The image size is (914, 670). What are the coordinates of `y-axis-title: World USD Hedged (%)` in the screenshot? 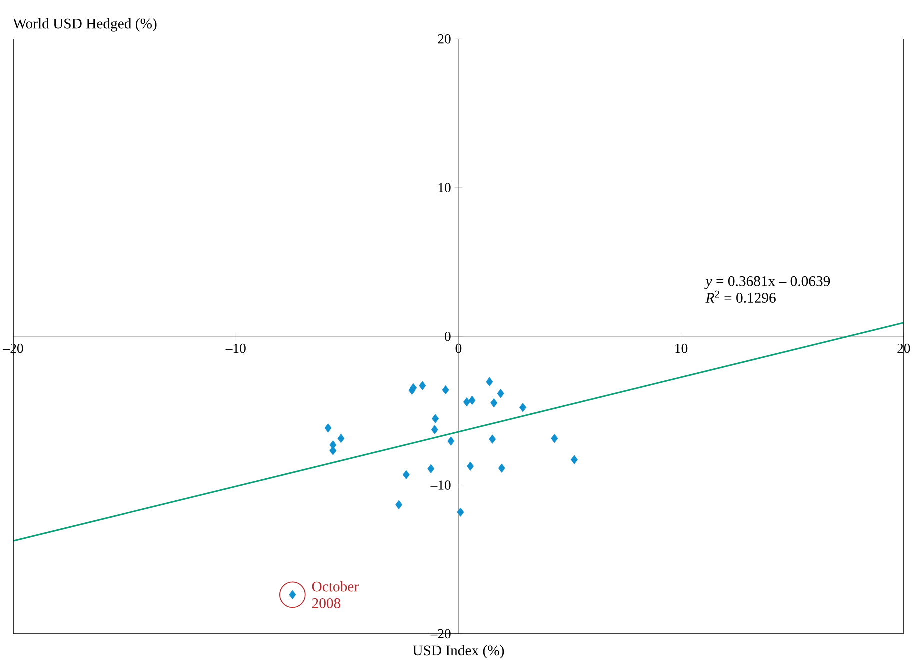 It's located at (85, 25).